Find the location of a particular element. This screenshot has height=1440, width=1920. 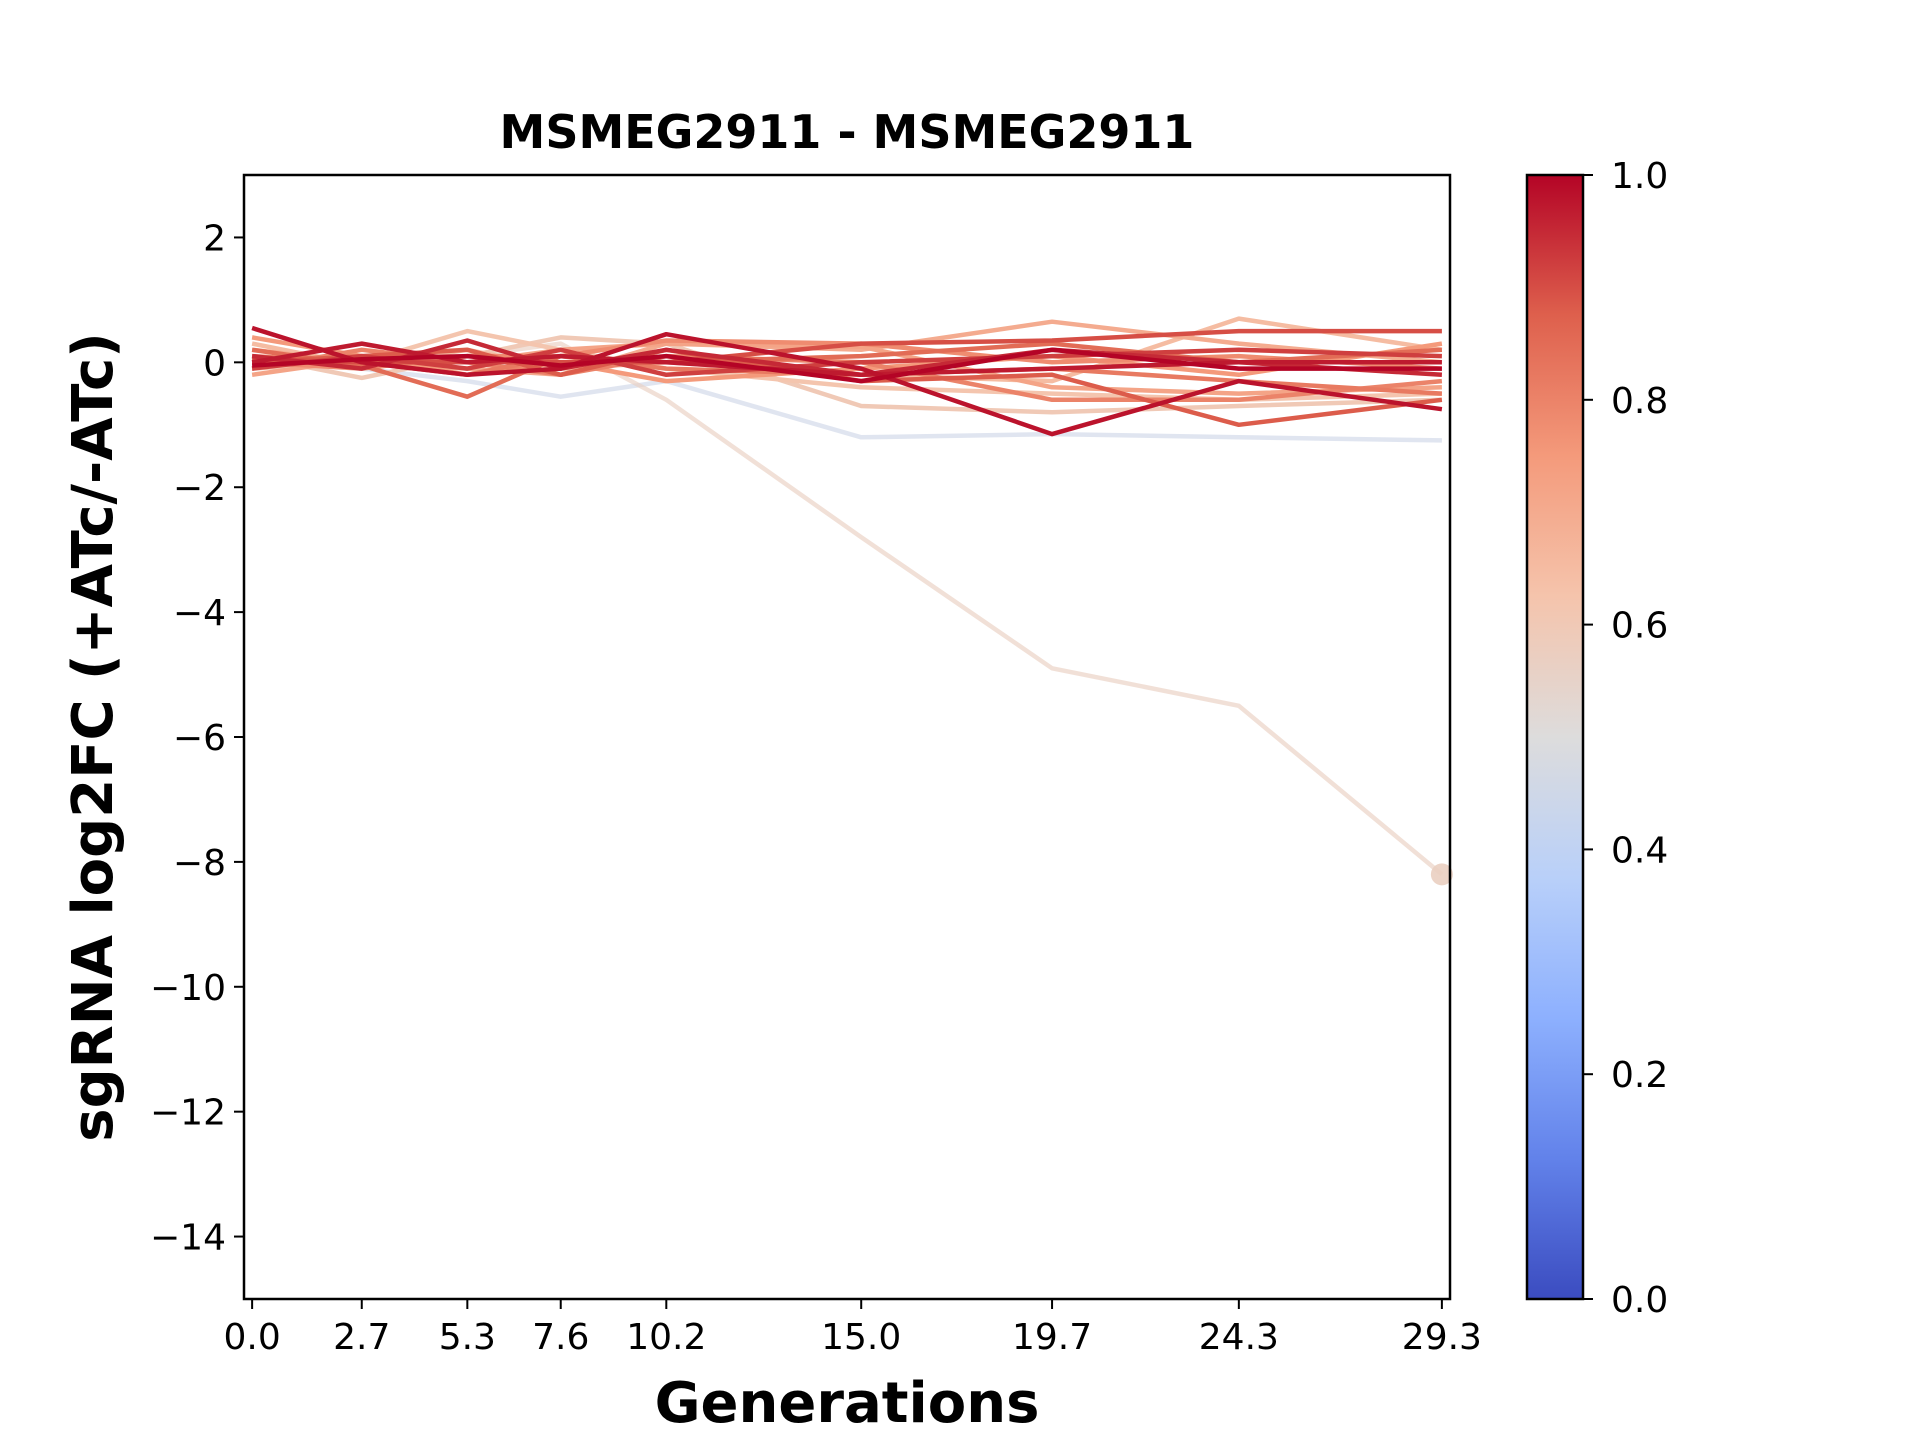

y-tick-label: −10 is located at coordinates (188, 988).